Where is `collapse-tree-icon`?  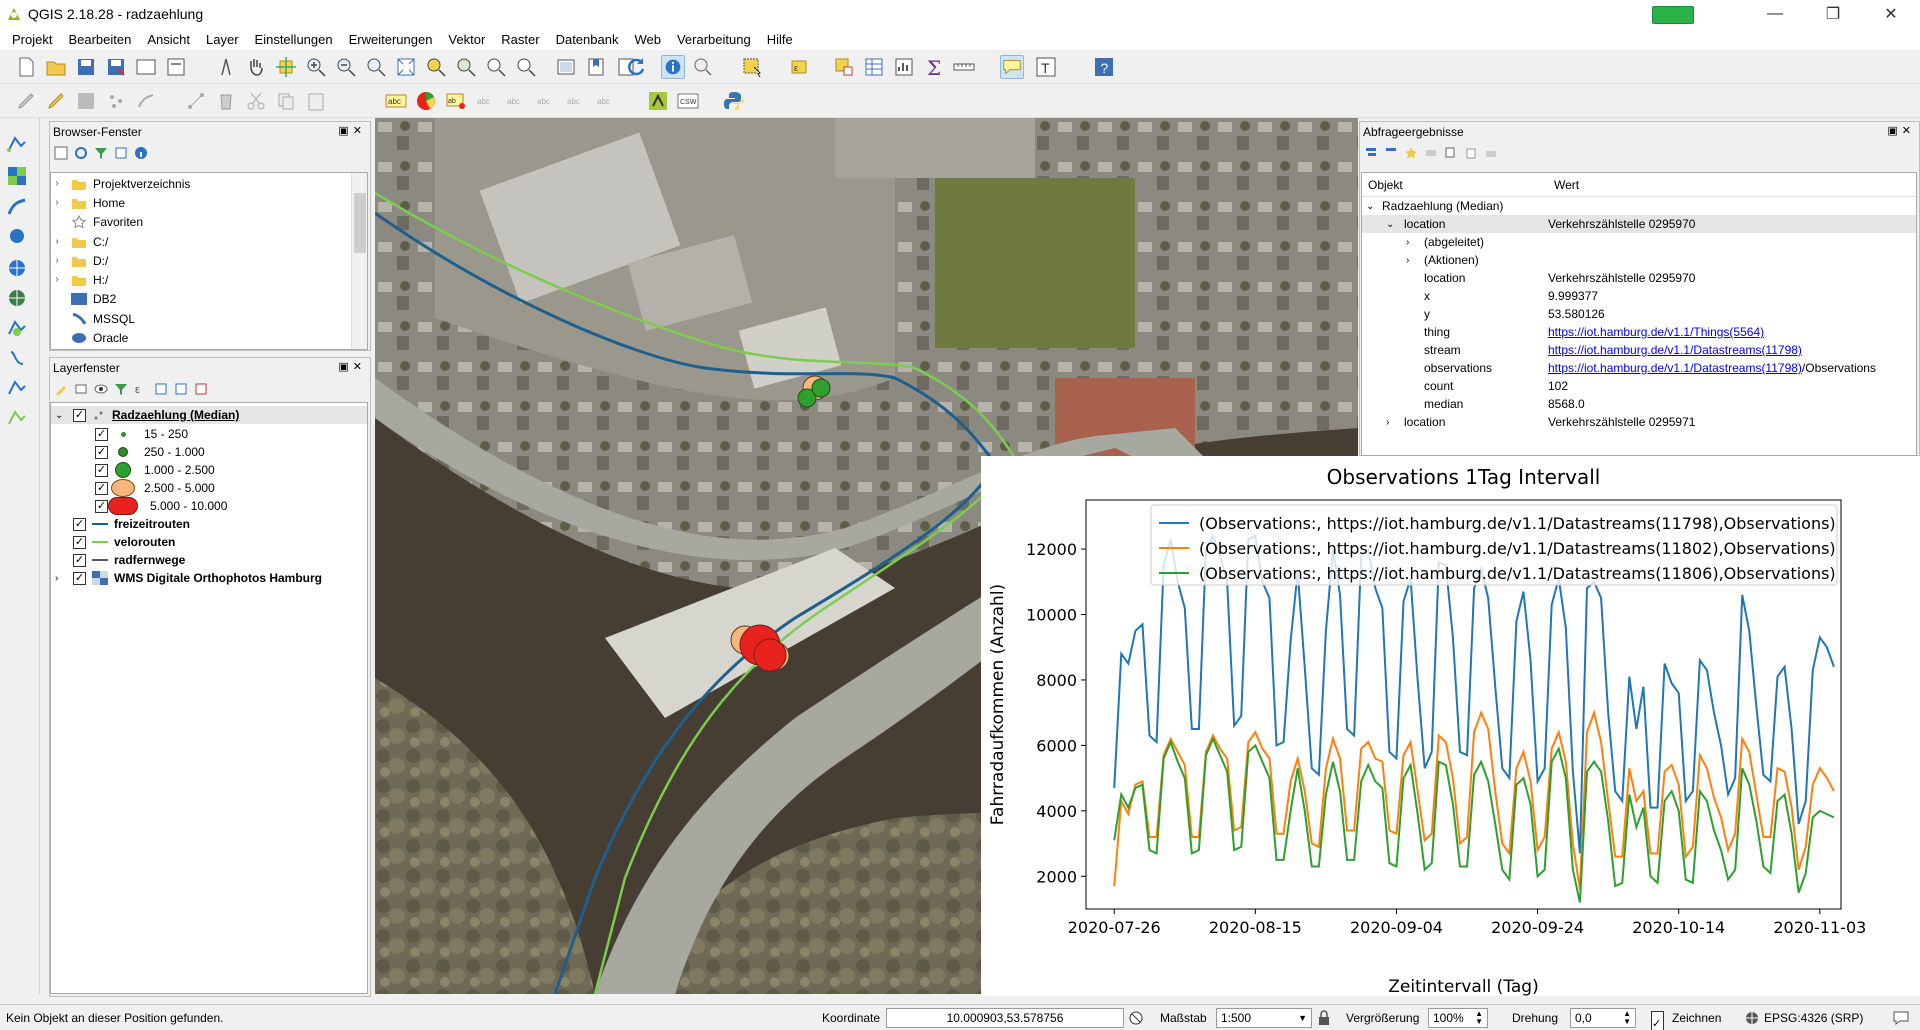
collapse-tree-icon is located at coordinates (1391, 153).